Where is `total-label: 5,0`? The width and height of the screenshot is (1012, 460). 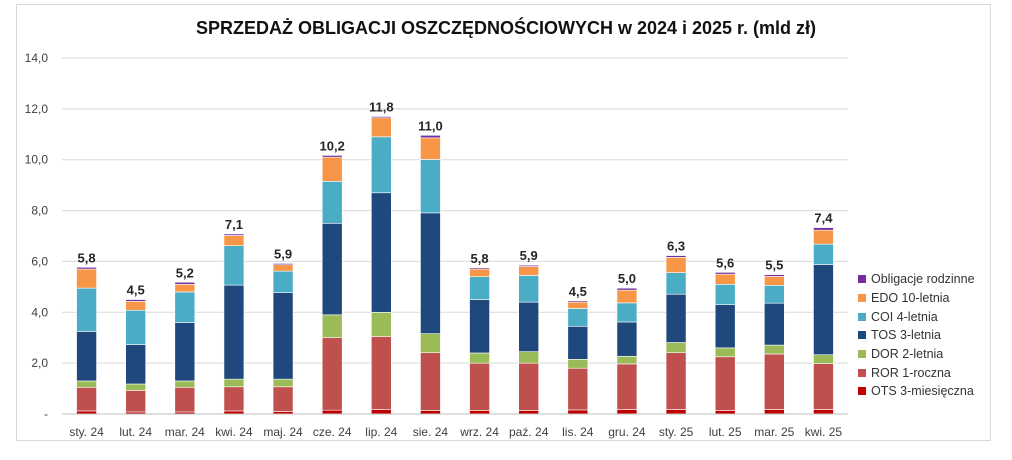
total-label: 5,0 is located at coordinates (627, 278).